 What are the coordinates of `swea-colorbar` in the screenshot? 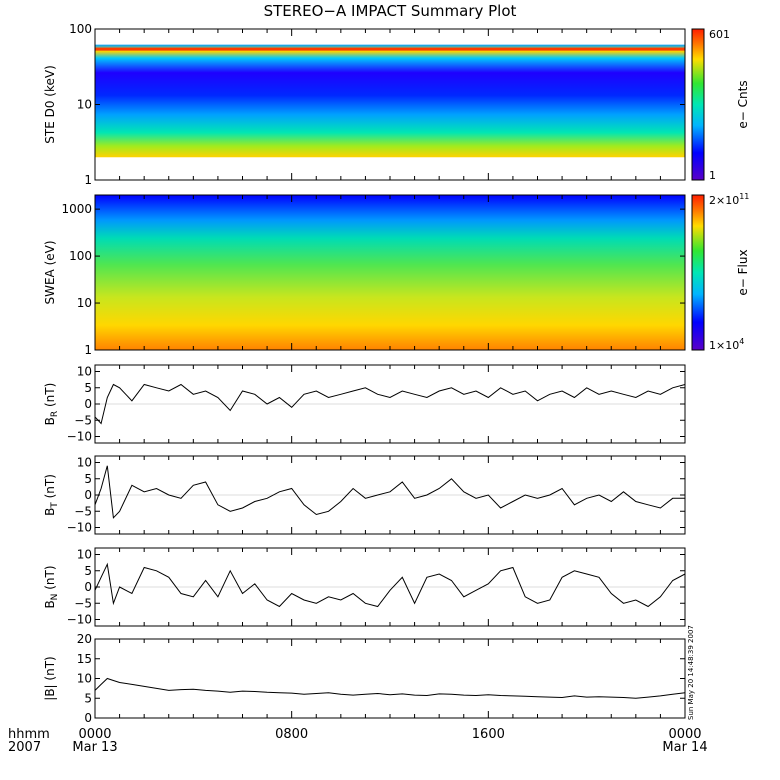 It's located at (698, 272).